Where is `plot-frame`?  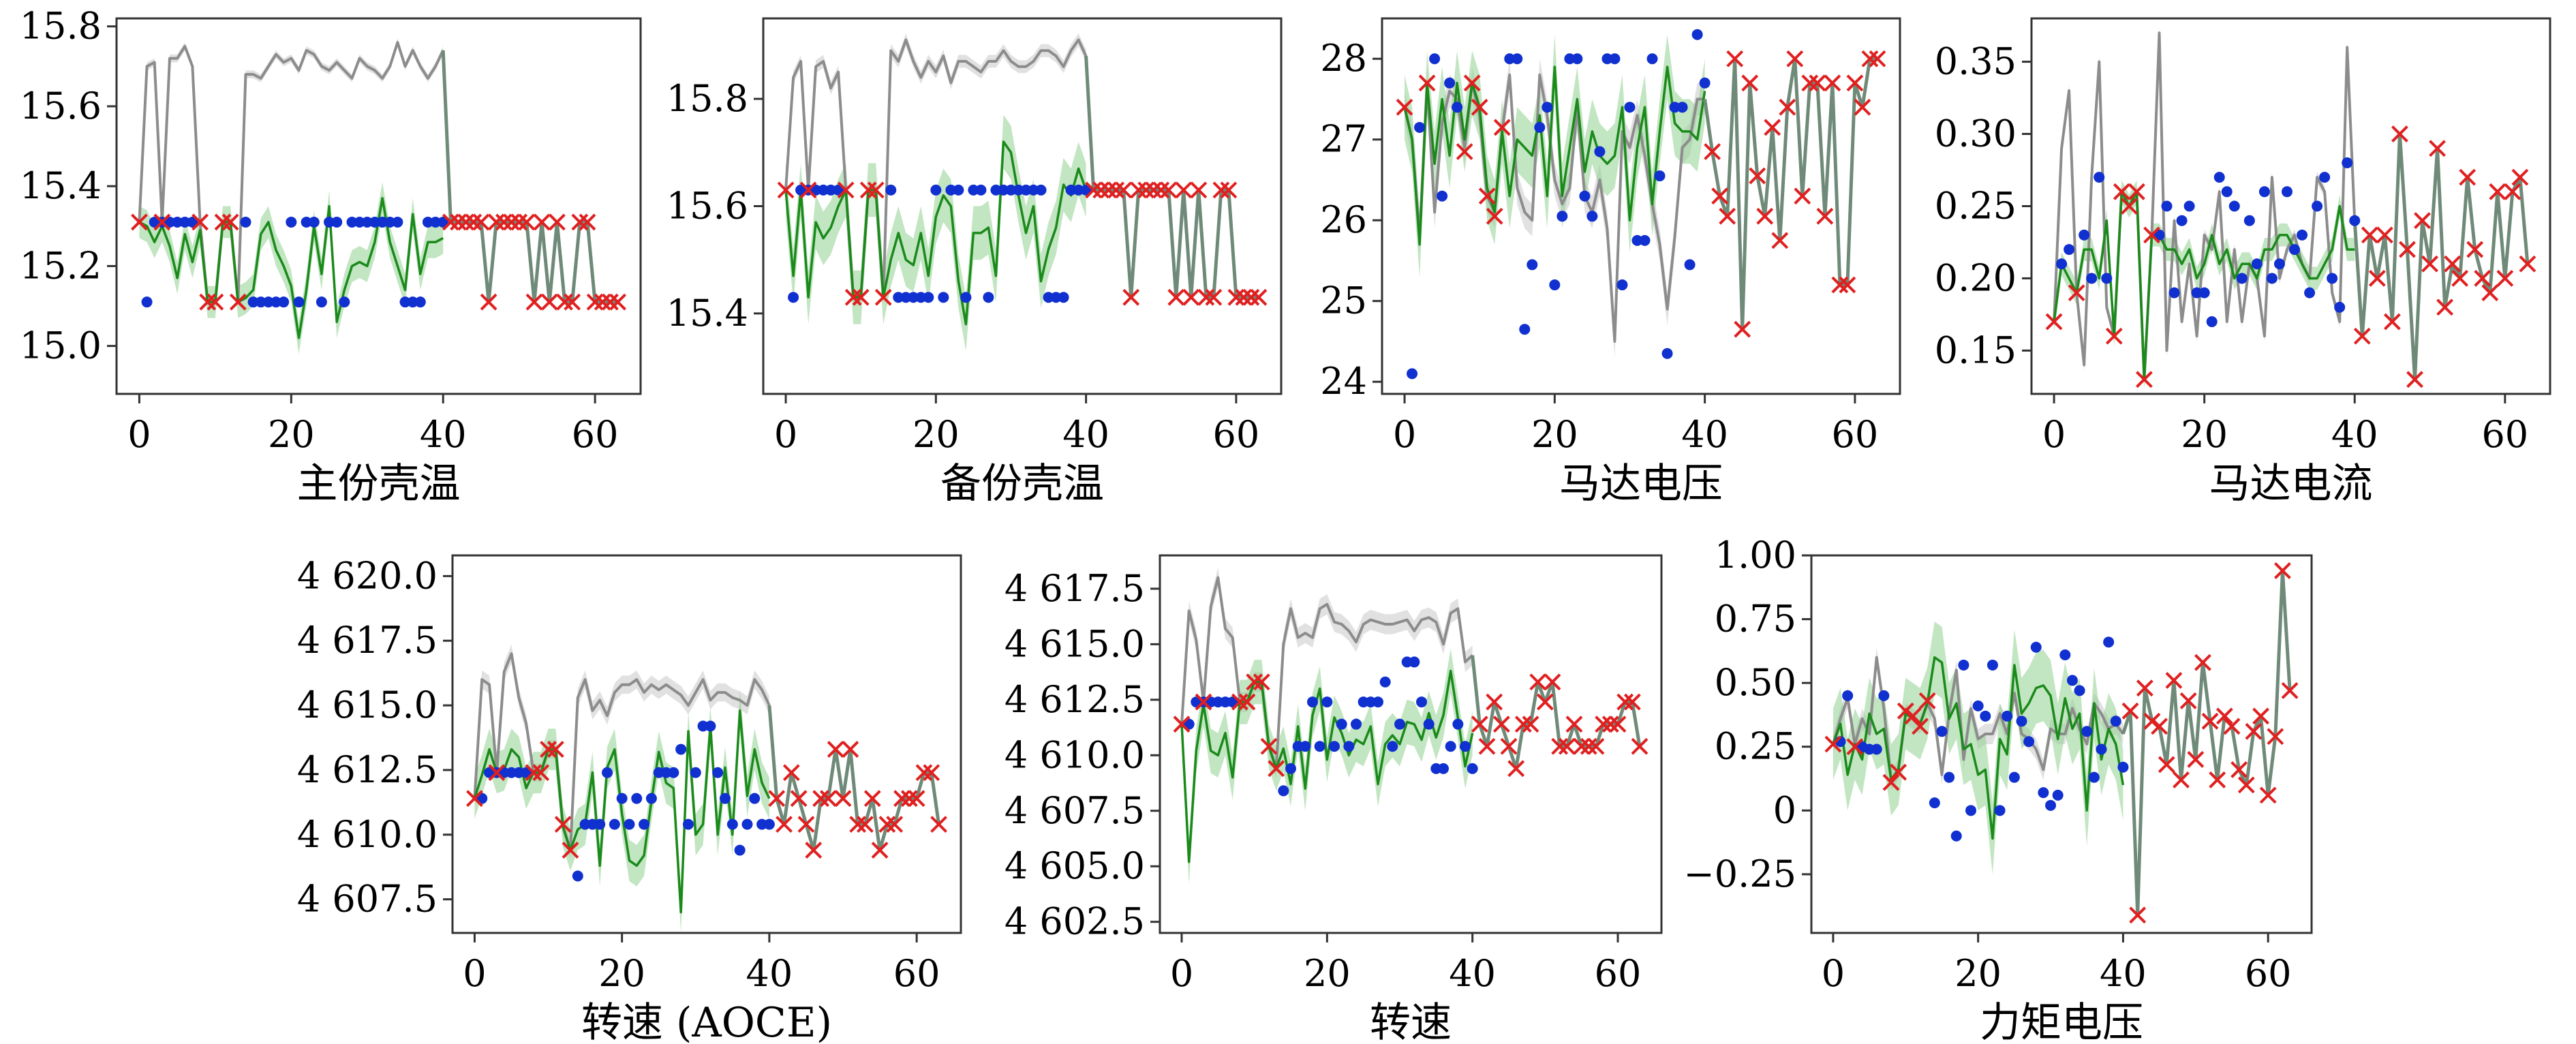 plot-frame is located at coordinates (2290, 206).